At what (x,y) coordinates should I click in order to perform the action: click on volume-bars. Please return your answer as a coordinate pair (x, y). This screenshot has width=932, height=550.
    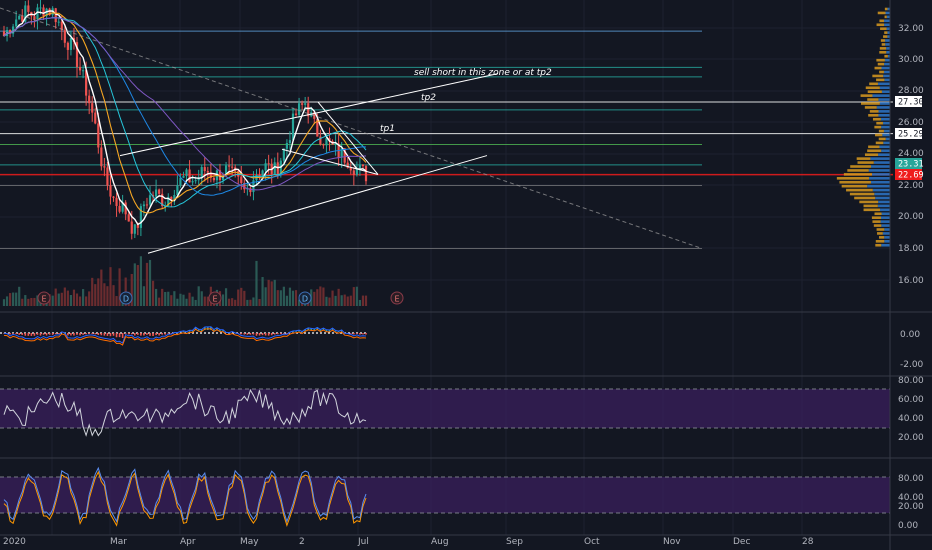
    Looking at the image, I should click on (185, 281).